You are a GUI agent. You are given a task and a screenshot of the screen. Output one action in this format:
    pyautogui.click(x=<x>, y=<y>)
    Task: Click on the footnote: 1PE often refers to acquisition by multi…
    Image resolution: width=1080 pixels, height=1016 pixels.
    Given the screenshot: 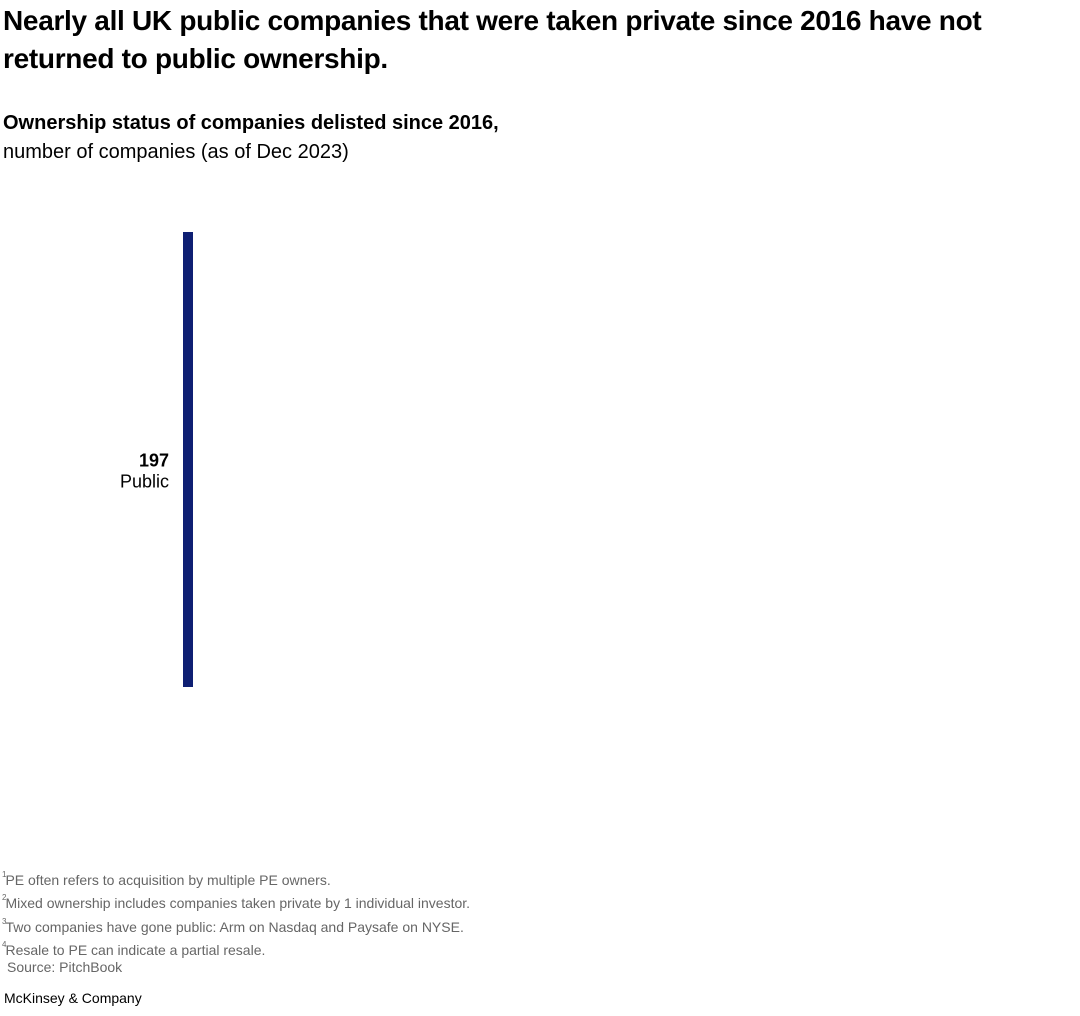 What is the action you would take?
    pyautogui.click(x=236, y=877)
    